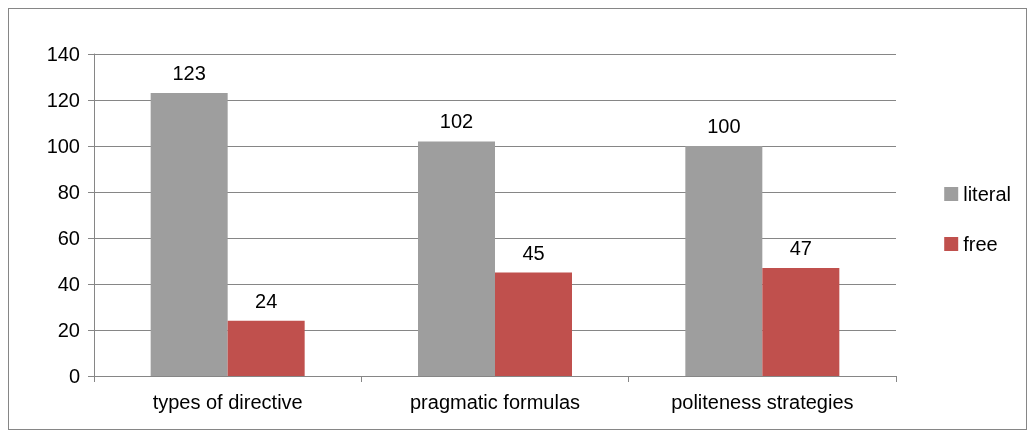  What do you see at coordinates (227, 402) in the screenshot?
I see `x-tick-label: types of directive` at bounding box center [227, 402].